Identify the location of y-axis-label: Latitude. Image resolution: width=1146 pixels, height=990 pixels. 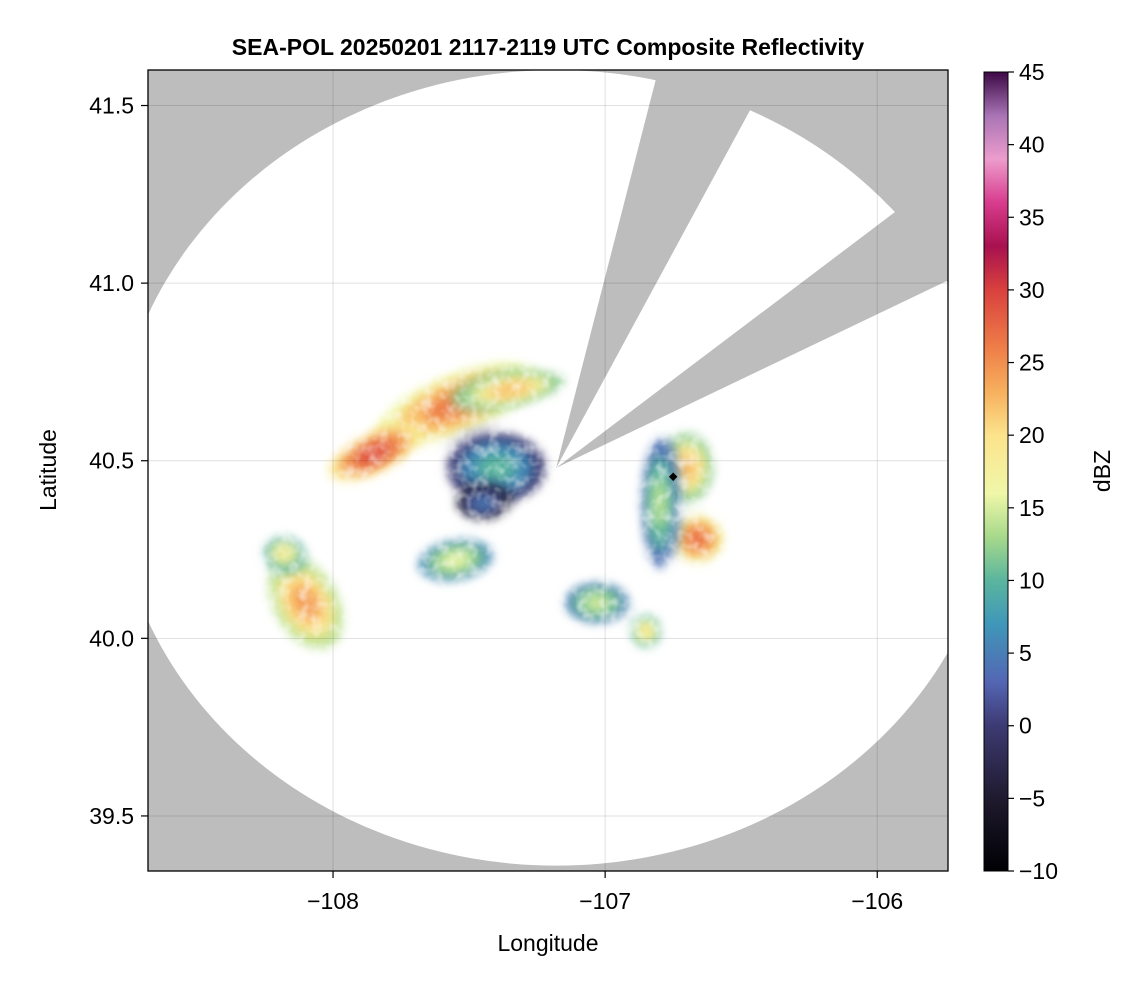
(48, 470).